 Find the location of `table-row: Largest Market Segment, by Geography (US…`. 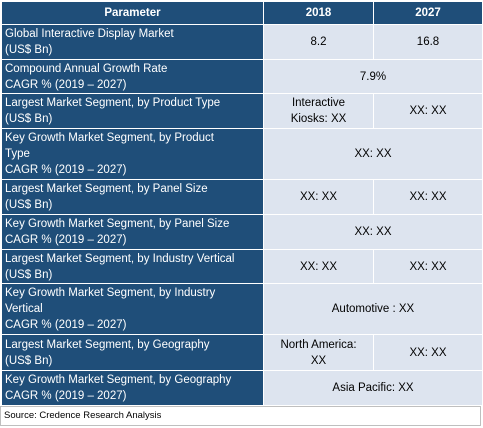

table-row: Largest Market Segment, by Geography (US… is located at coordinates (242, 353).